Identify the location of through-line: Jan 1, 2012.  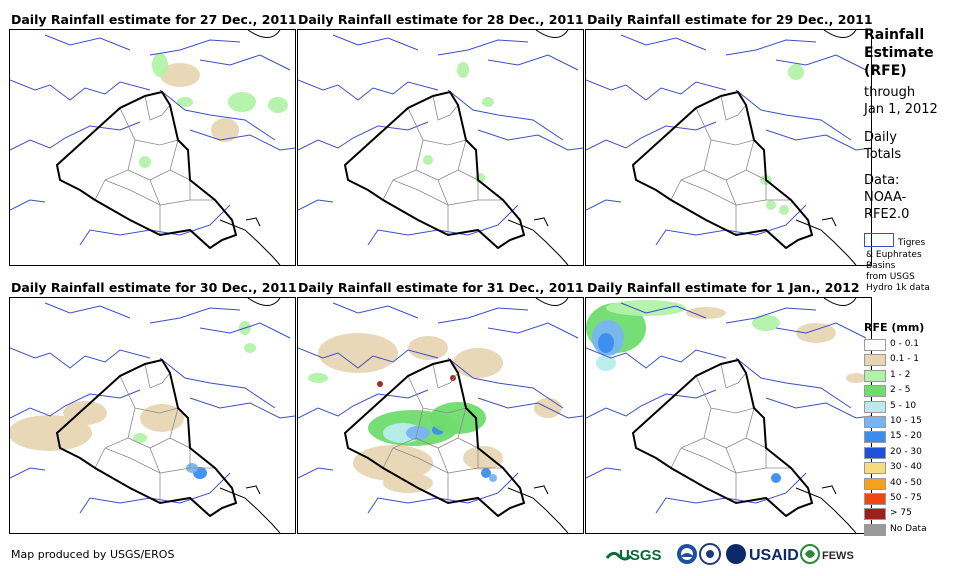
(901, 109).